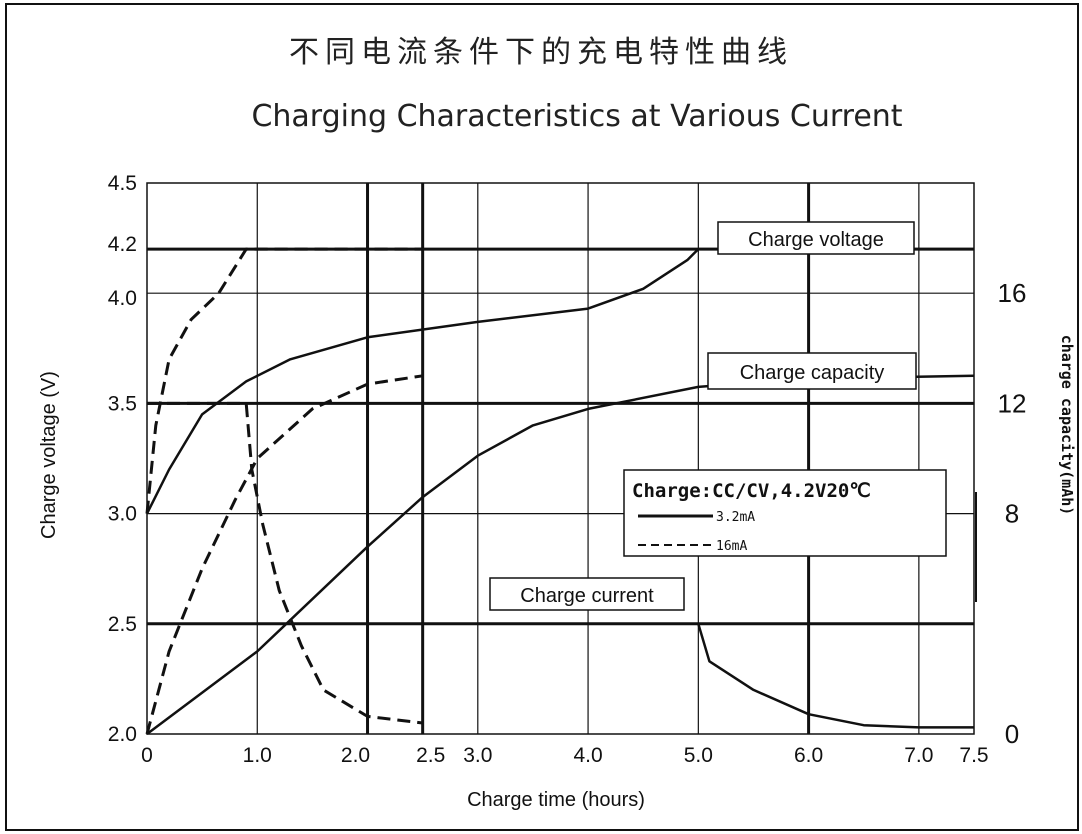 This screenshot has width=1082, height=834. I want to click on annotation-charge-capacity: Charge capacity, so click(812, 371).